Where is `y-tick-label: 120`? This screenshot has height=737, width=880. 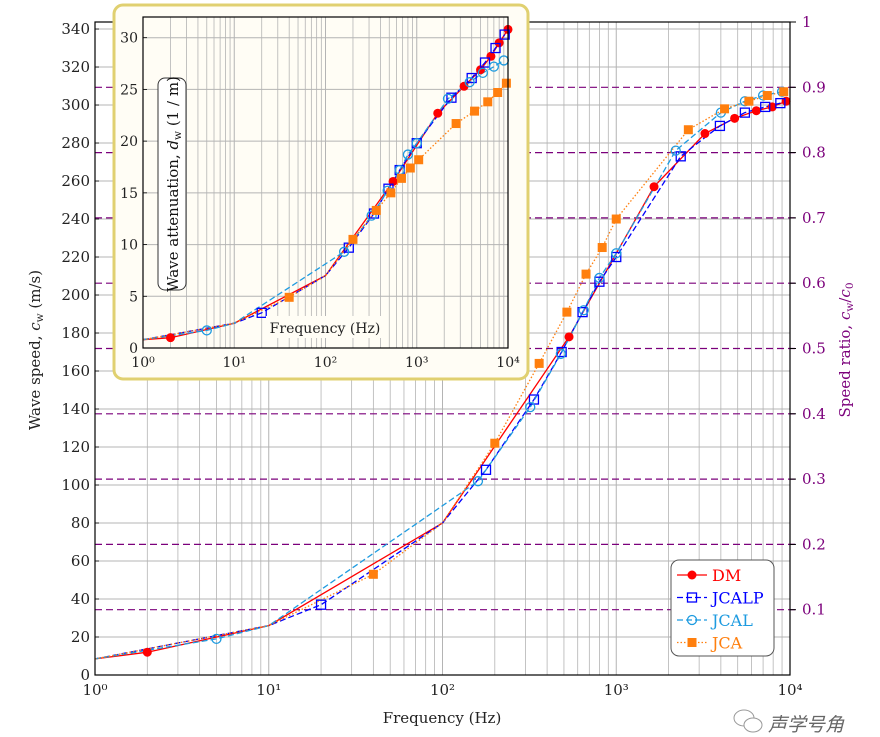
y-tick-label: 120 is located at coordinates (75, 447).